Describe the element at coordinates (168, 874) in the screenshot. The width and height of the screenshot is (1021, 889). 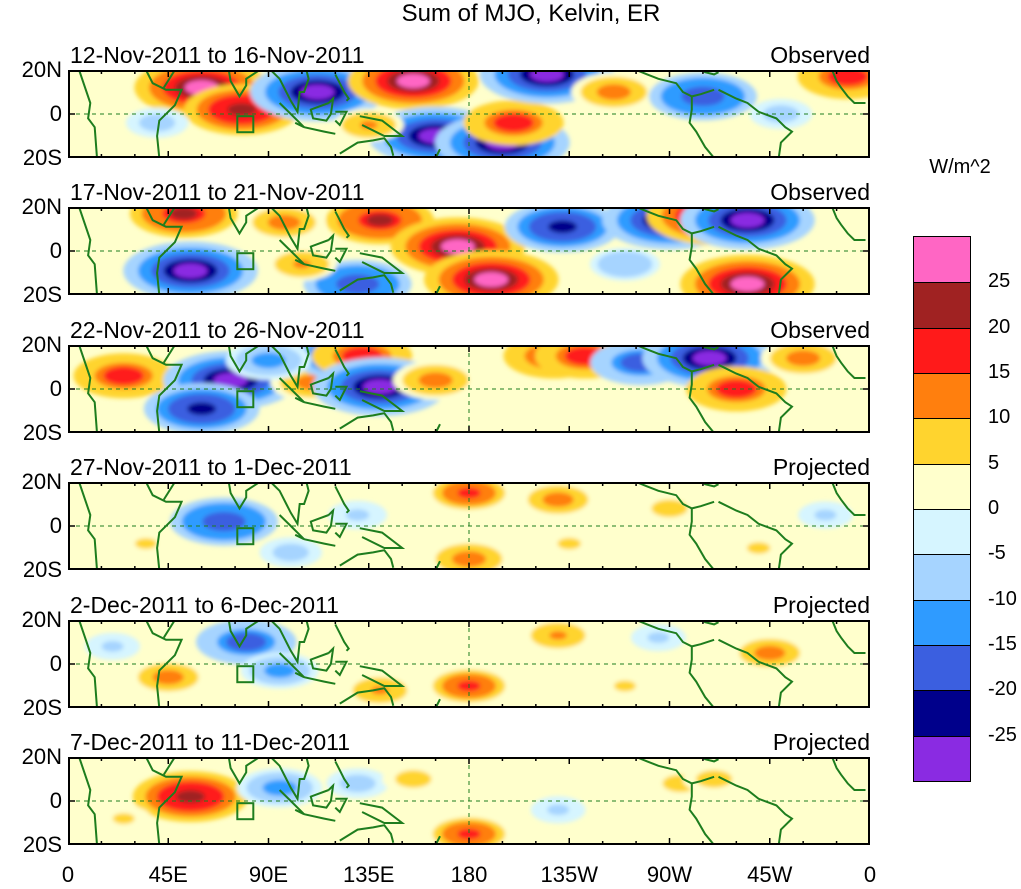
I see `longitude-tick-label: 45E` at that location.